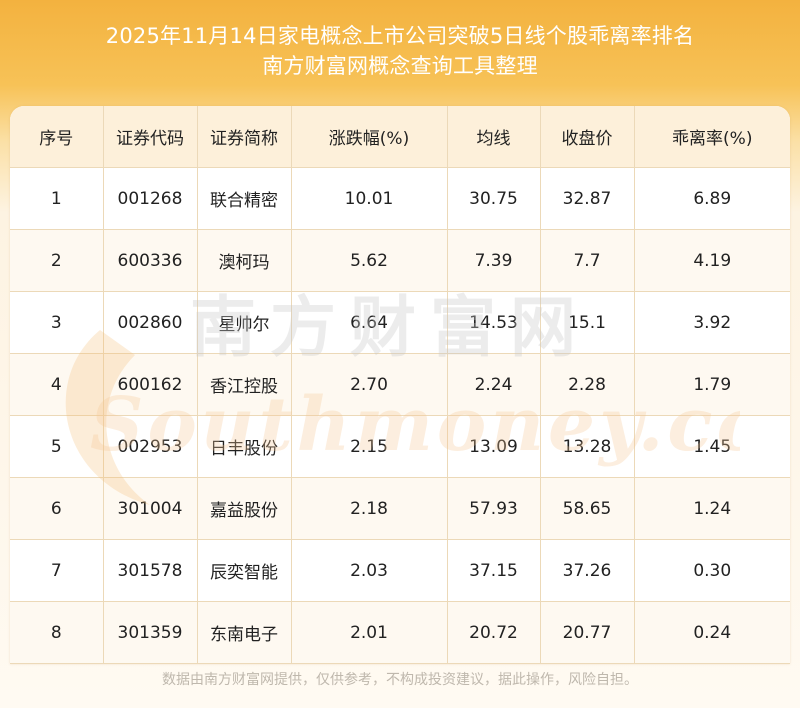  Describe the element at coordinates (712, 137) in the screenshot. I see `column-header-bias: 乖离率(%)` at that location.